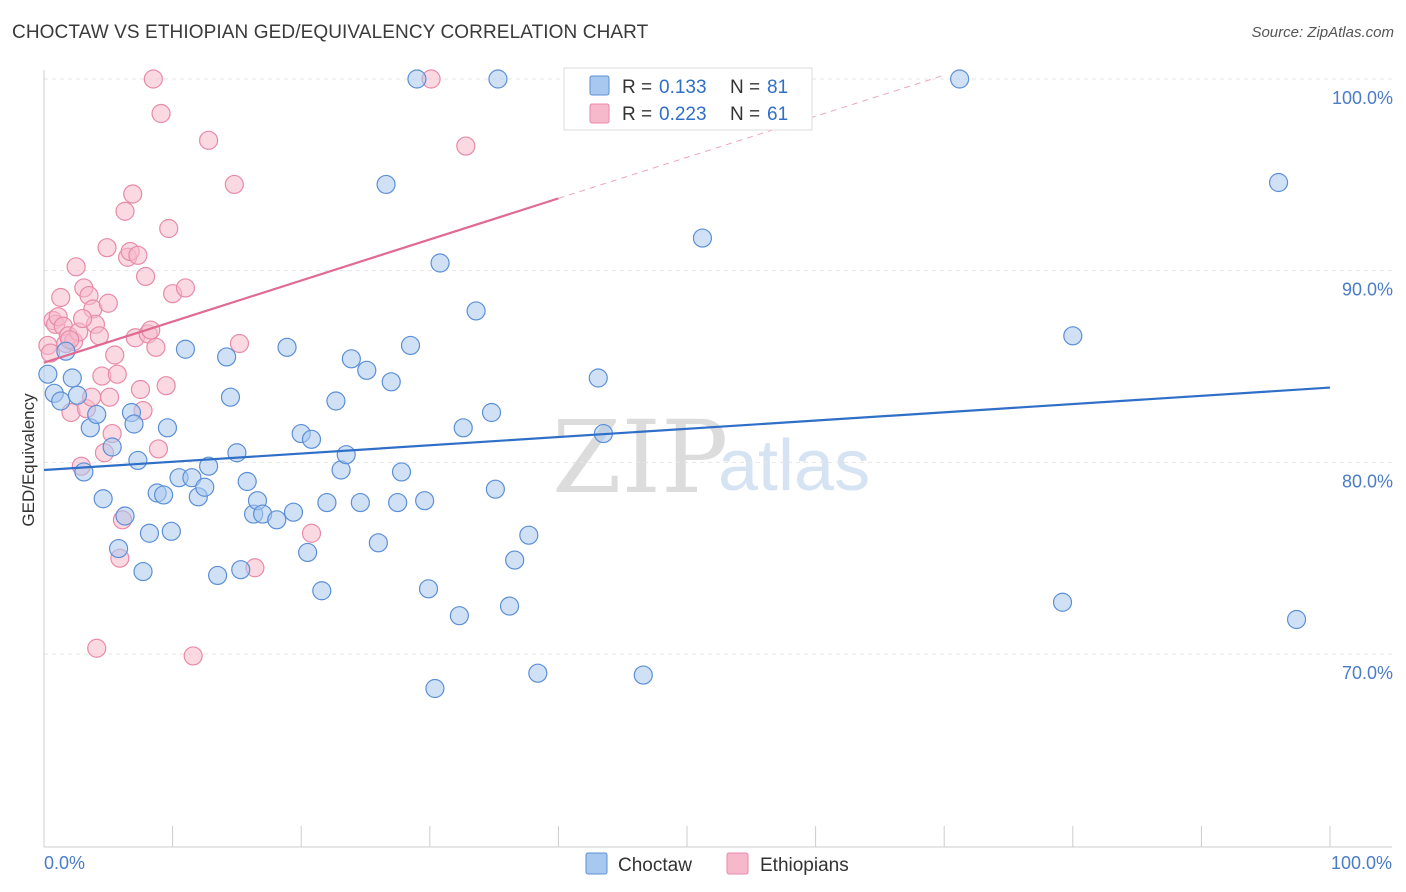 The height and width of the screenshot is (892, 1406). What do you see at coordinates (1367, 481) in the screenshot?
I see `y-tick-label-80: 80.0%` at bounding box center [1367, 481].